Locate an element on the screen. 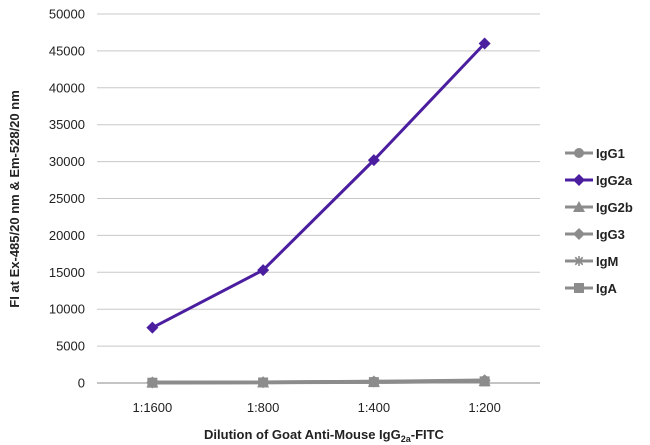 The width and height of the screenshot is (650, 445). x-tick-label: 1:400 is located at coordinates (374, 407).